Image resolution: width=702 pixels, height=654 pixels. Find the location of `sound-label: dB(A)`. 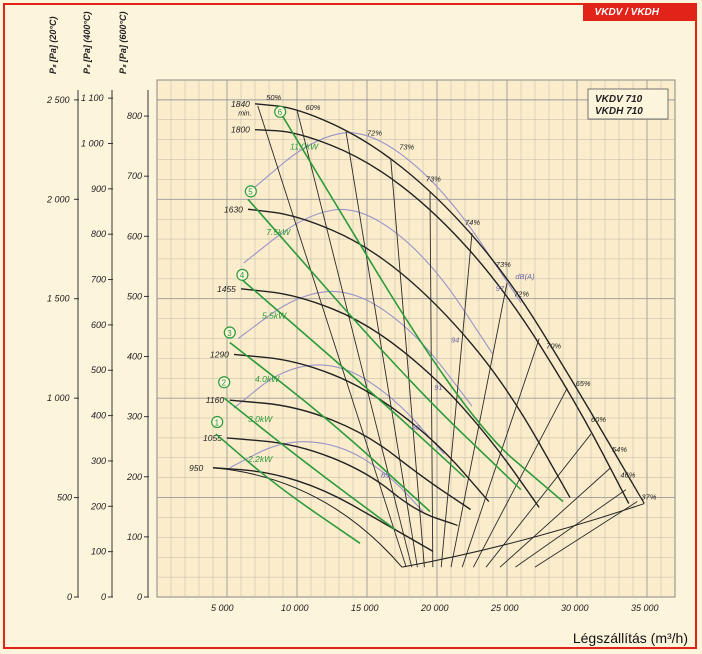

sound-label: dB(A) is located at coordinates (525, 276).